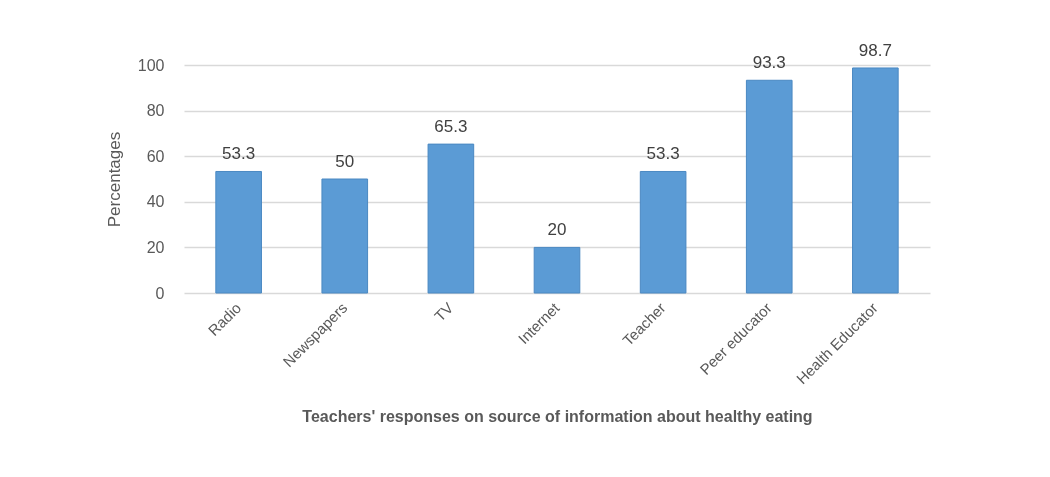 The width and height of the screenshot is (1050, 477). Describe the element at coordinates (557, 230) in the screenshot. I see `data-label: 20` at that location.